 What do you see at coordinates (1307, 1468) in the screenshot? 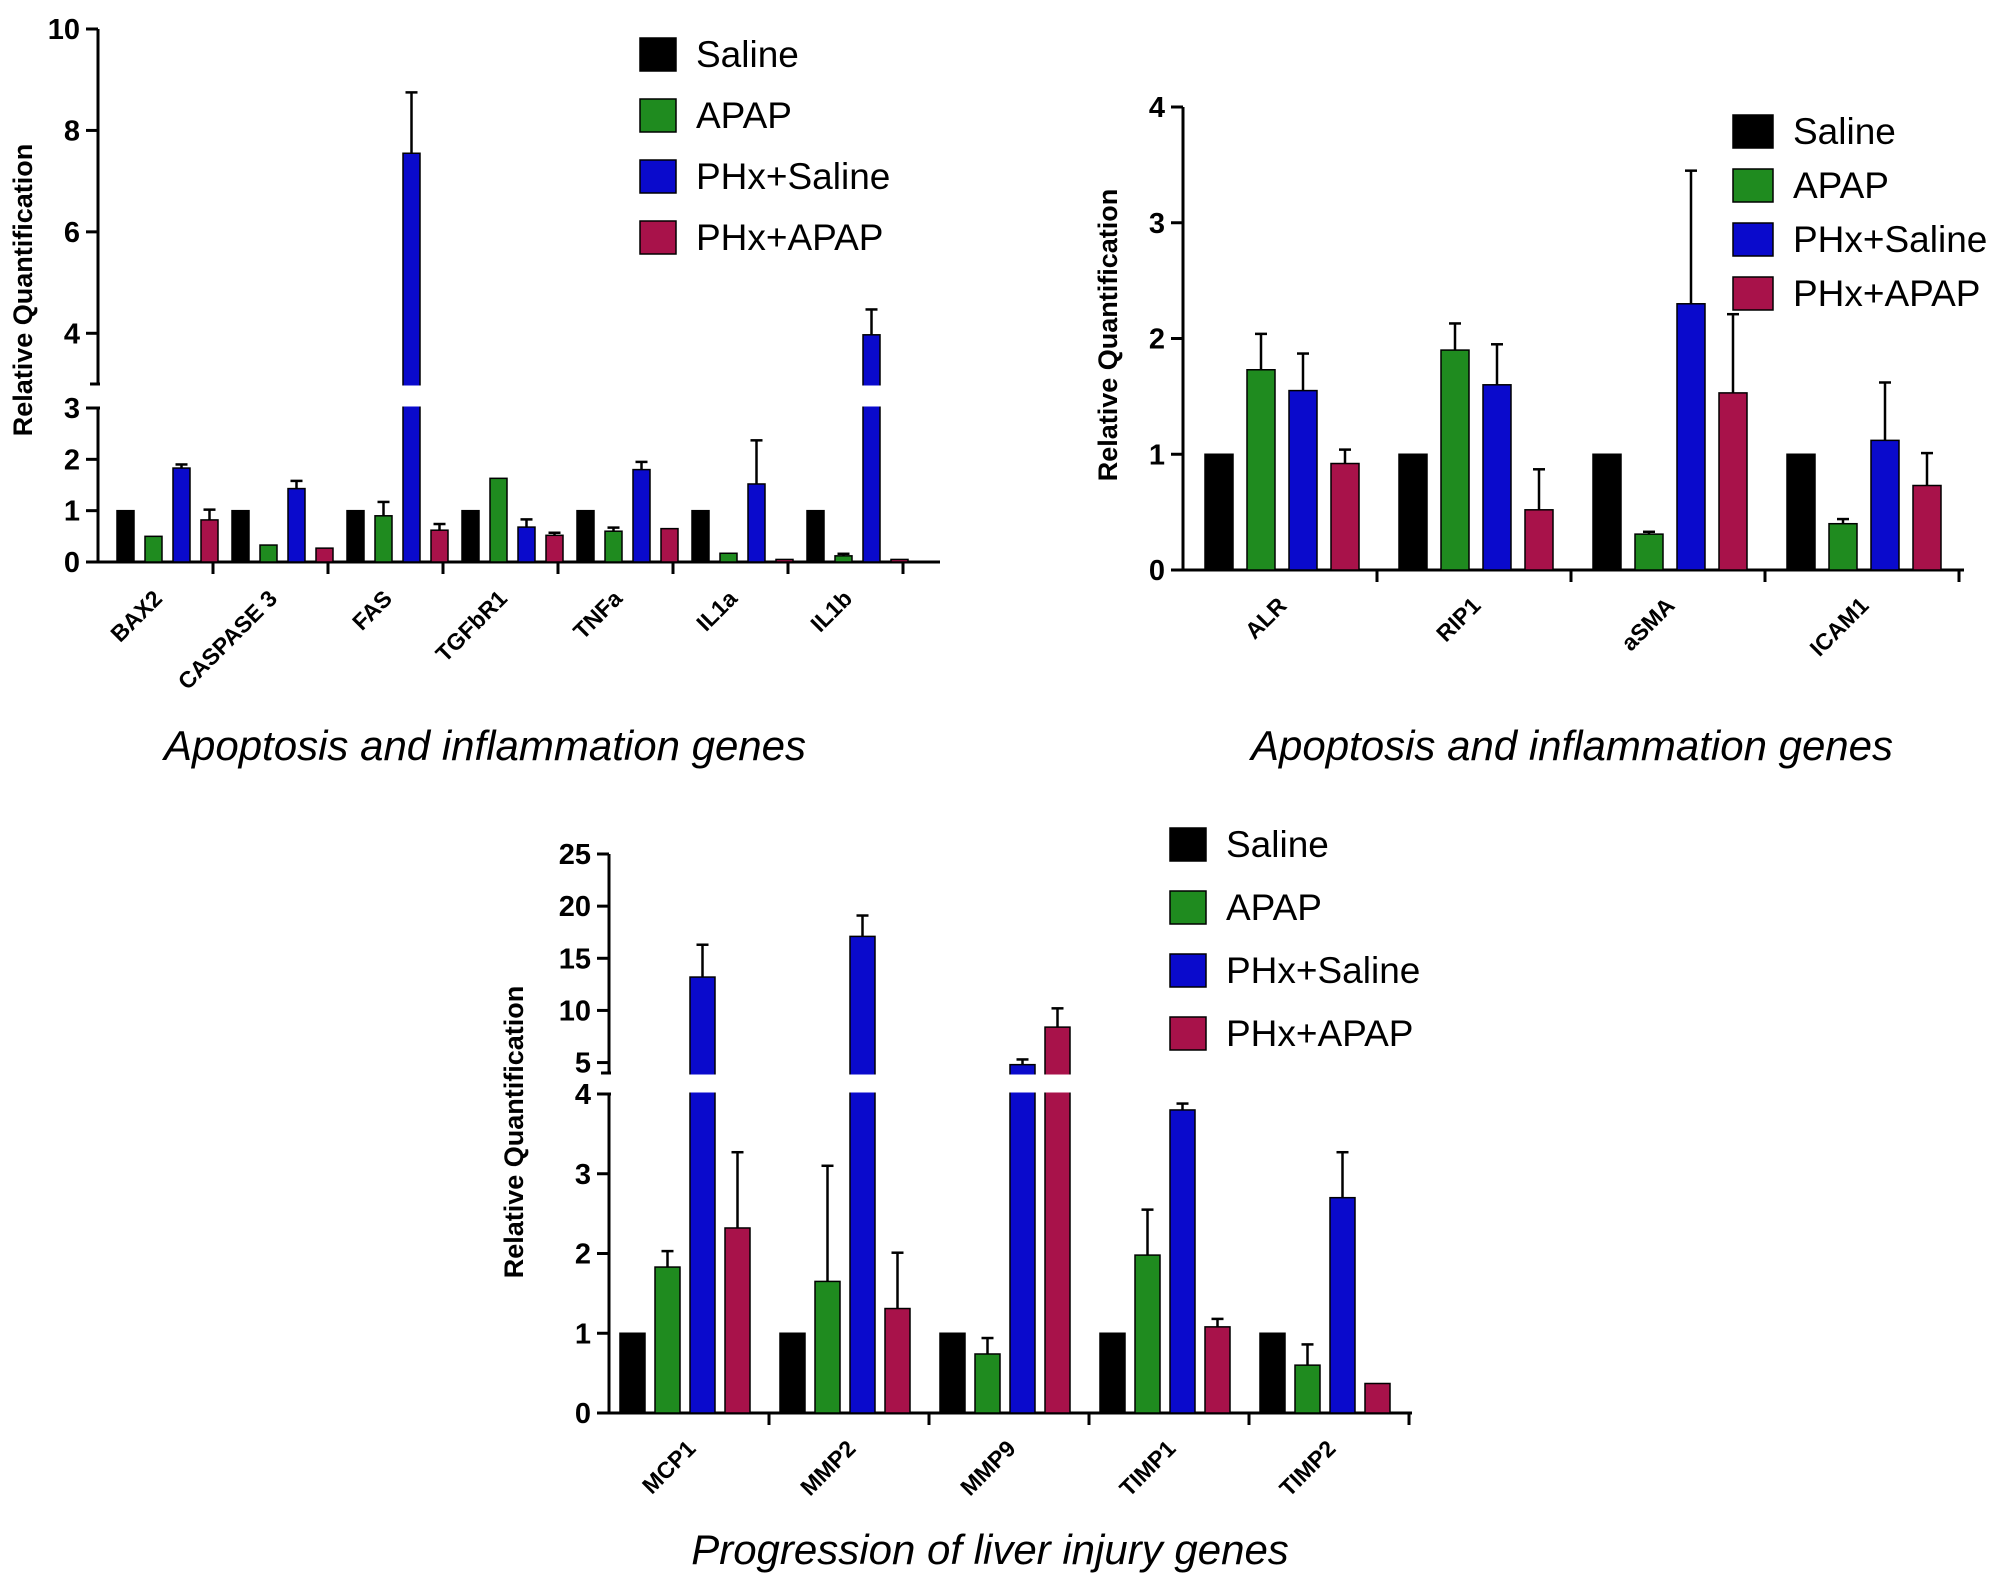
I see `category-label: TIMP2` at bounding box center [1307, 1468].